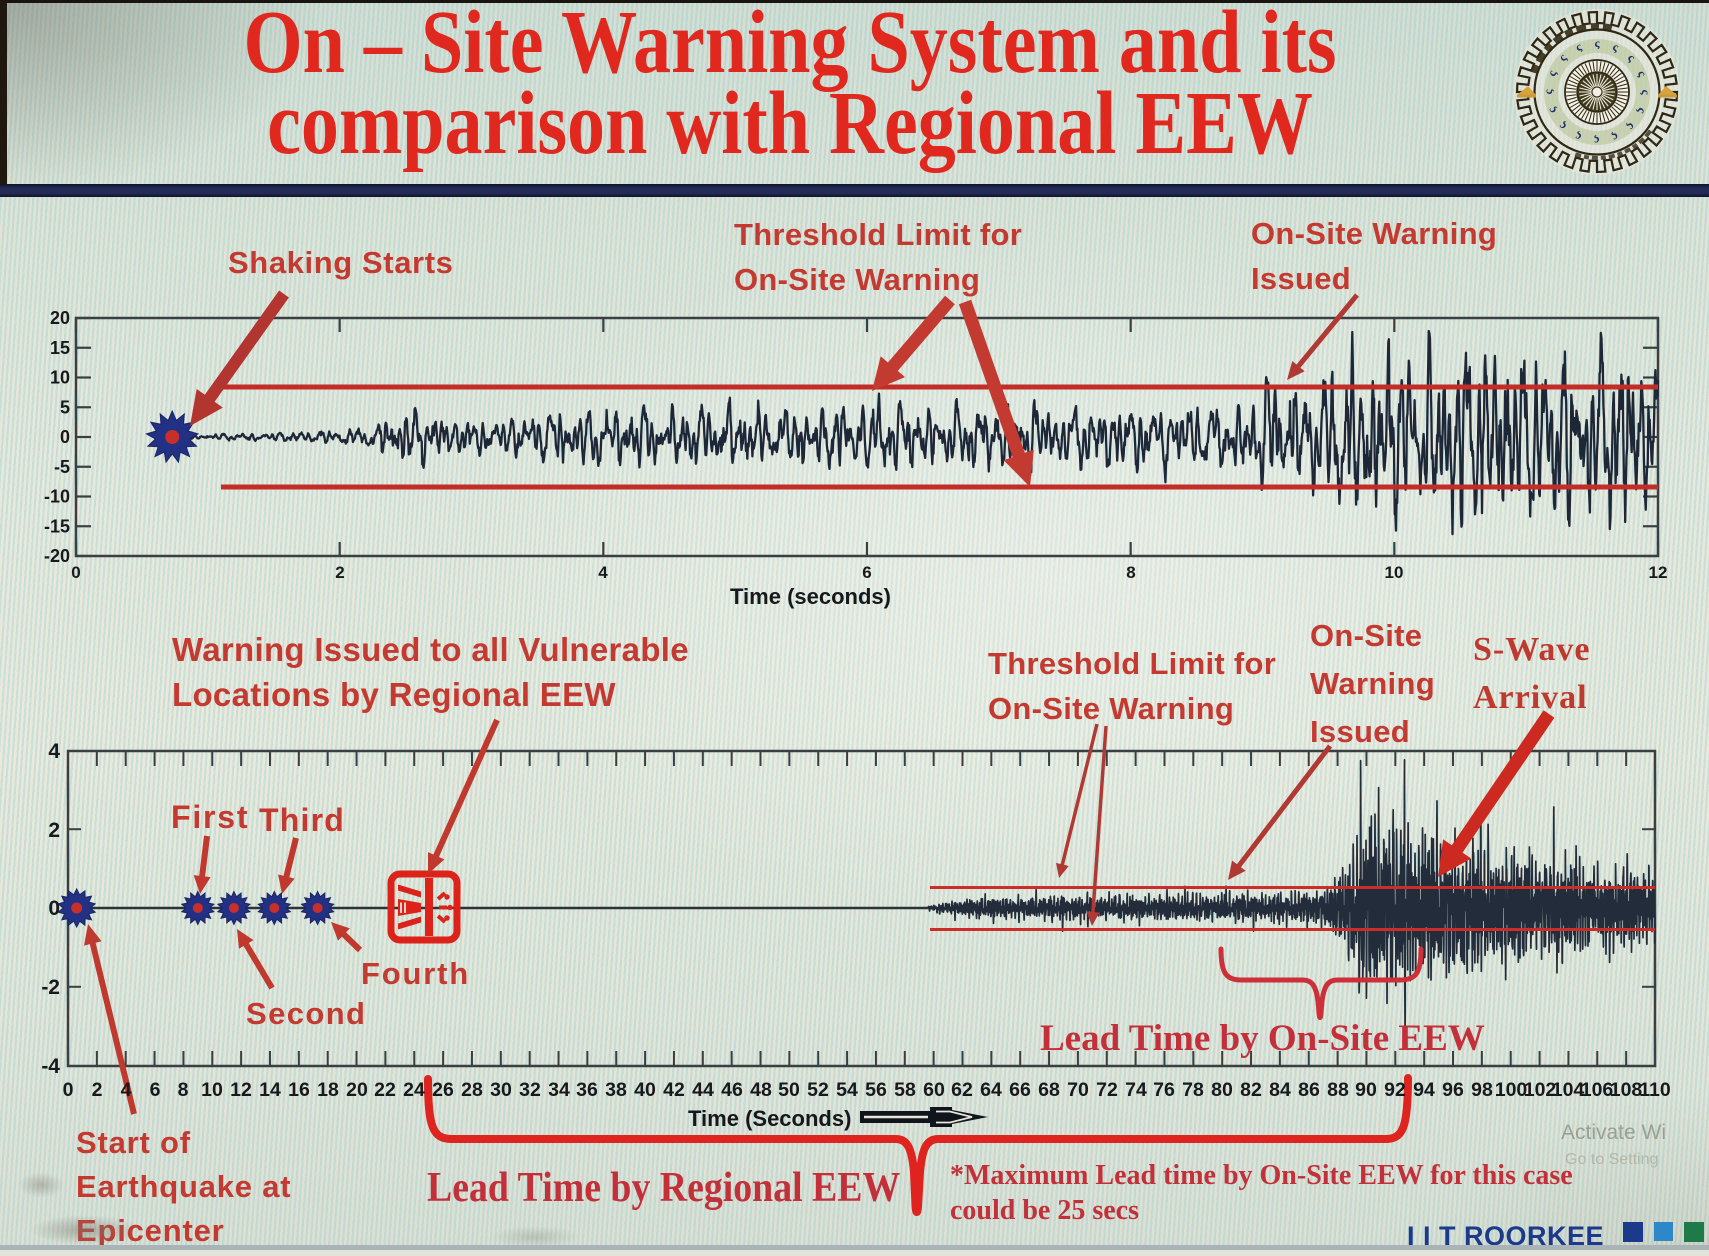 This screenshot has width=1709, height=1256. What do you see at coordinates (761, 1090) in the screenshot?
I see `svg-text: 48` at bounding box center [761, 1090].